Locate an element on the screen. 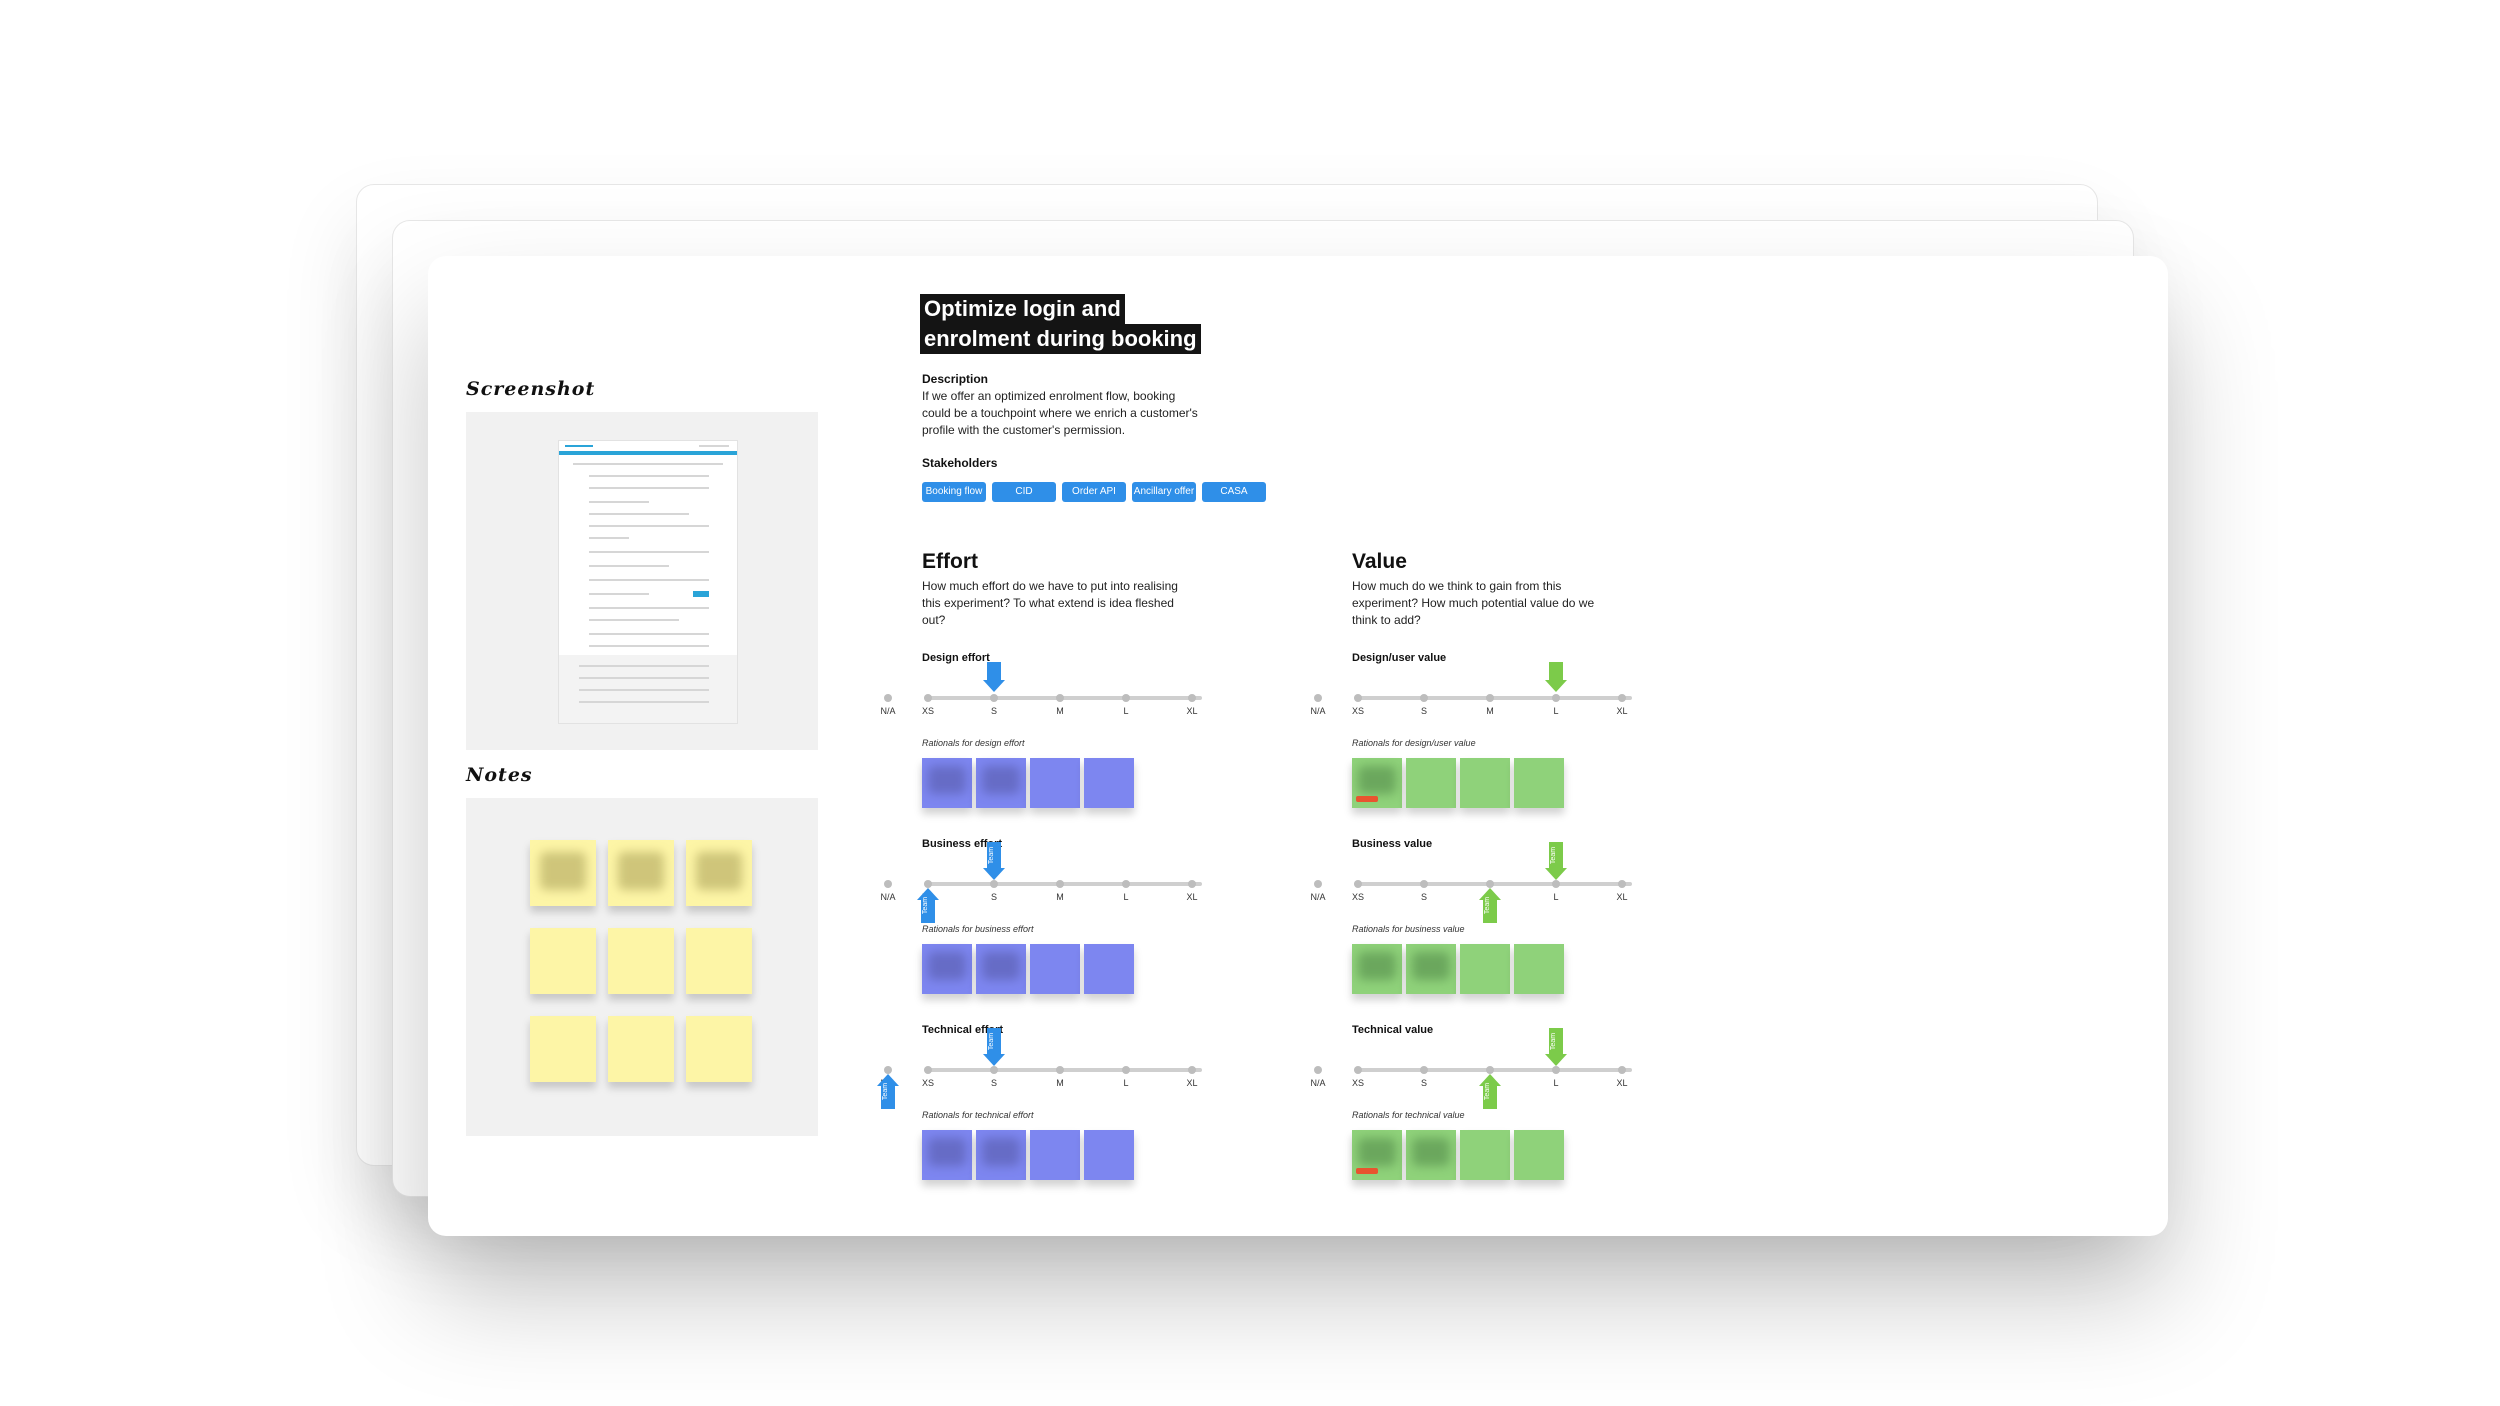  value-row-0-label: Design/user value is located at coordinates (1399, 658).